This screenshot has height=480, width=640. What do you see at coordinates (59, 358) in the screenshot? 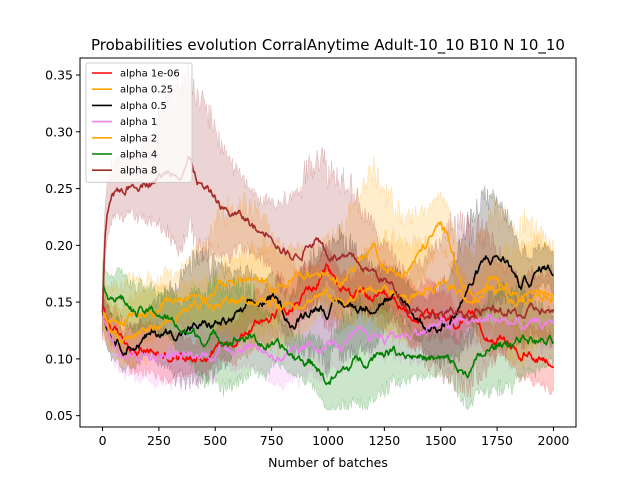
I see `y-tick-label: 0.10` at bounding box center [59, 358].